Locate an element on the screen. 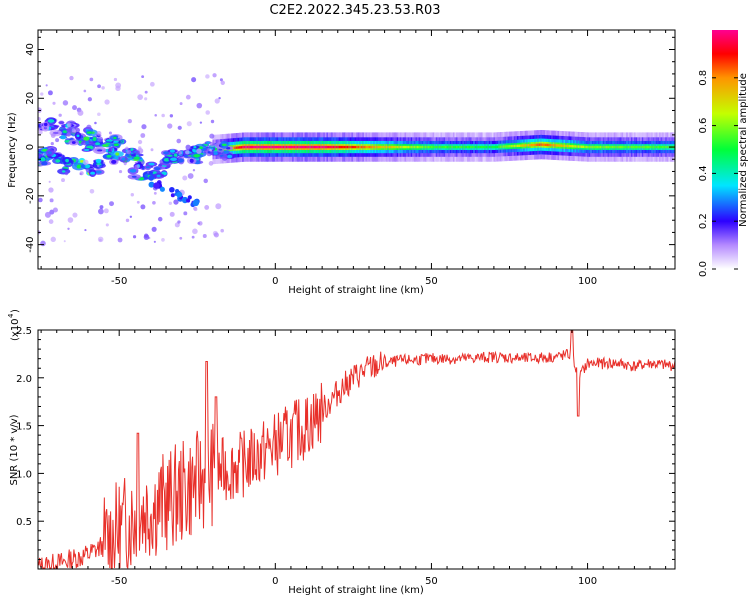  colorbar-label: Normalized spectral amplitude is located at coordinates (743, 150).